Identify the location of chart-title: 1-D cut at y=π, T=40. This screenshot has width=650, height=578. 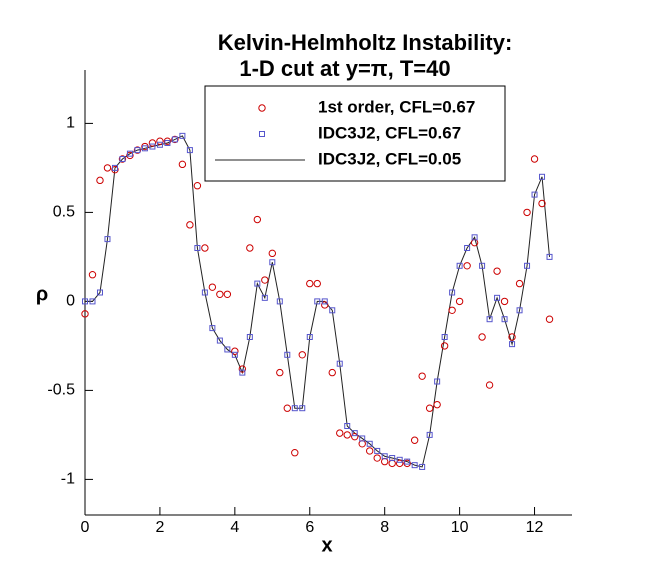
(344, 68).